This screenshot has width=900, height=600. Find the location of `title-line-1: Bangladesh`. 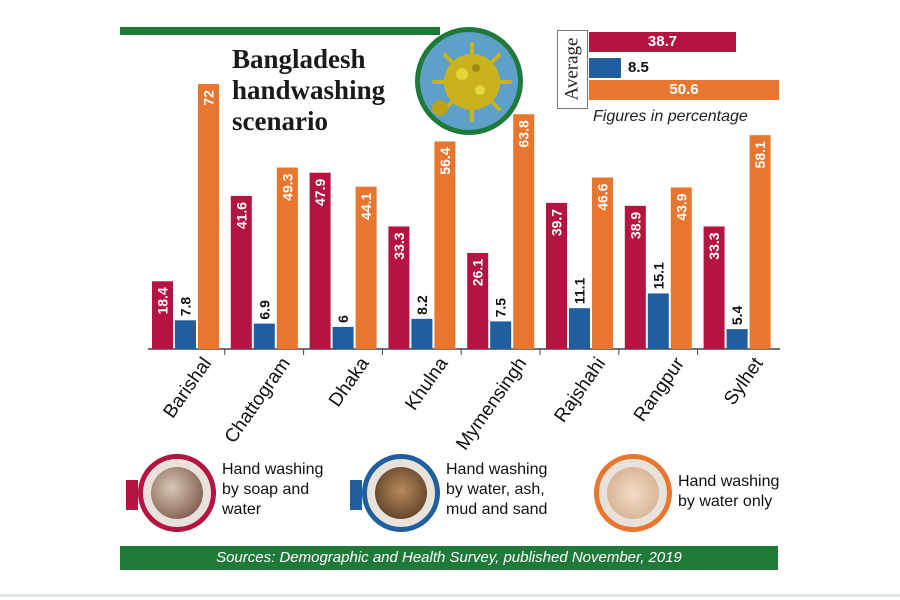

title-line-1: Bangladesh is located at coordinates (299, 59).